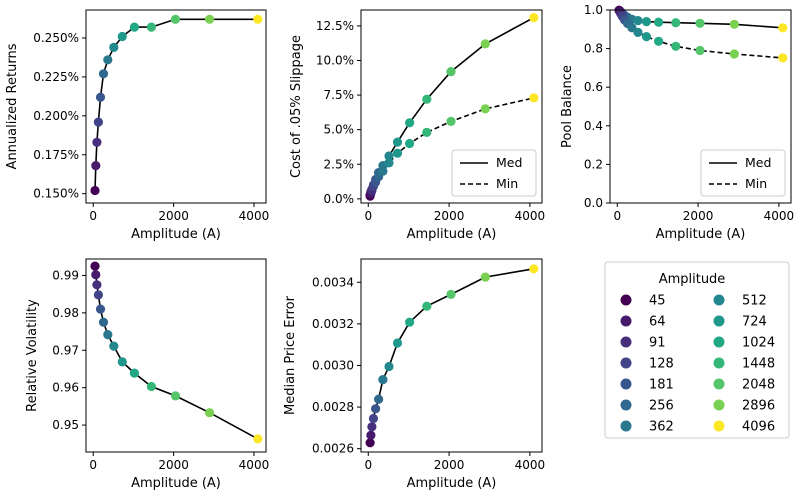 Image resolution: width=800 pixels, height=500 pixels. I want to click on y-tick-label: 0.0, so click(593, 203).